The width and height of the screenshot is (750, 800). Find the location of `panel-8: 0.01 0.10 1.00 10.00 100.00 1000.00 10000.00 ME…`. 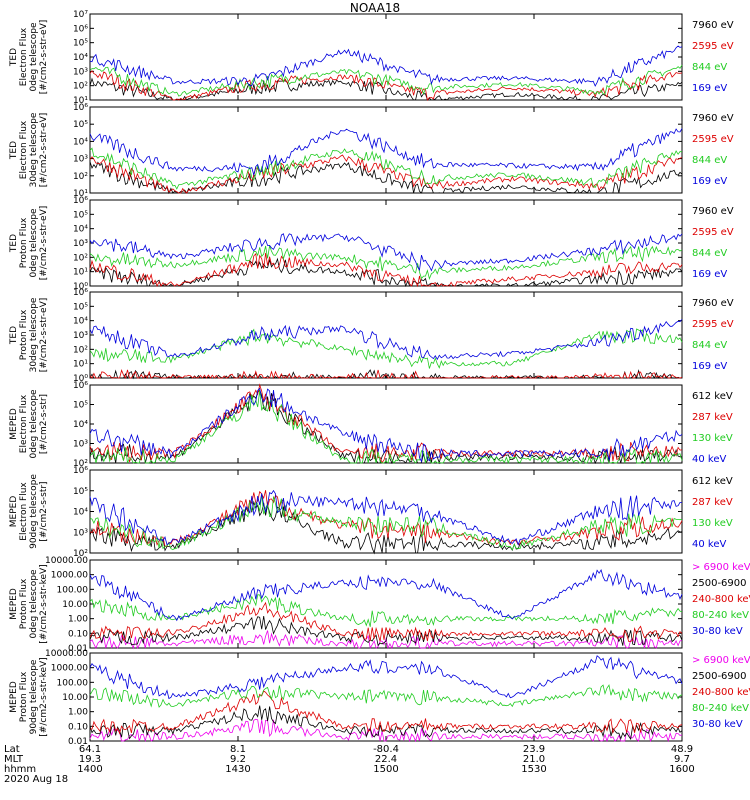

panel-8: 0.01 0.10 1.00 10.00 100.00 1000.00 10000.00 ME… is located at coordinates (379, 698).